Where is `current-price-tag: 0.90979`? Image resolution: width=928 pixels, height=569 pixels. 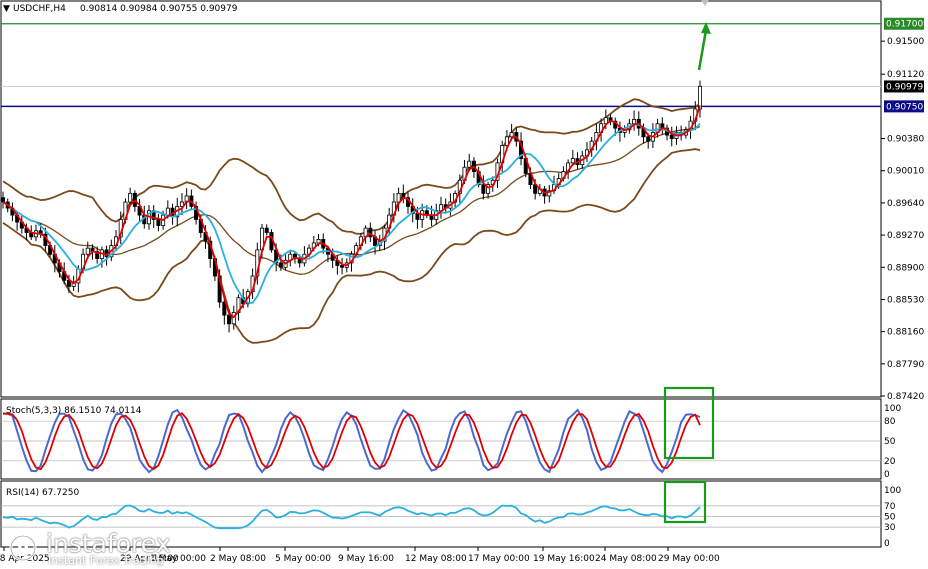
current-price-tag: 0.90979 is located at coordinates (904, 87).